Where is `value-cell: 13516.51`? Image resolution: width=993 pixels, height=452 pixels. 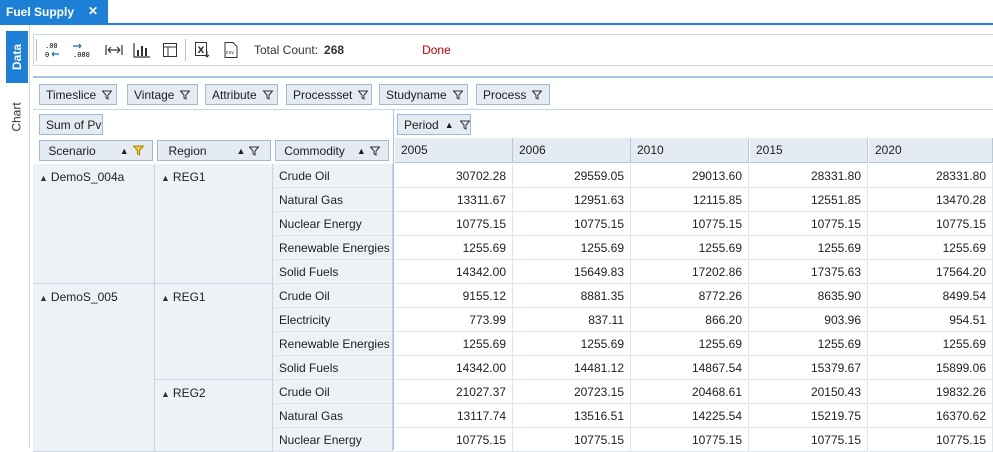
value-cell: 13516.51 is located at coordinates (572, 416).